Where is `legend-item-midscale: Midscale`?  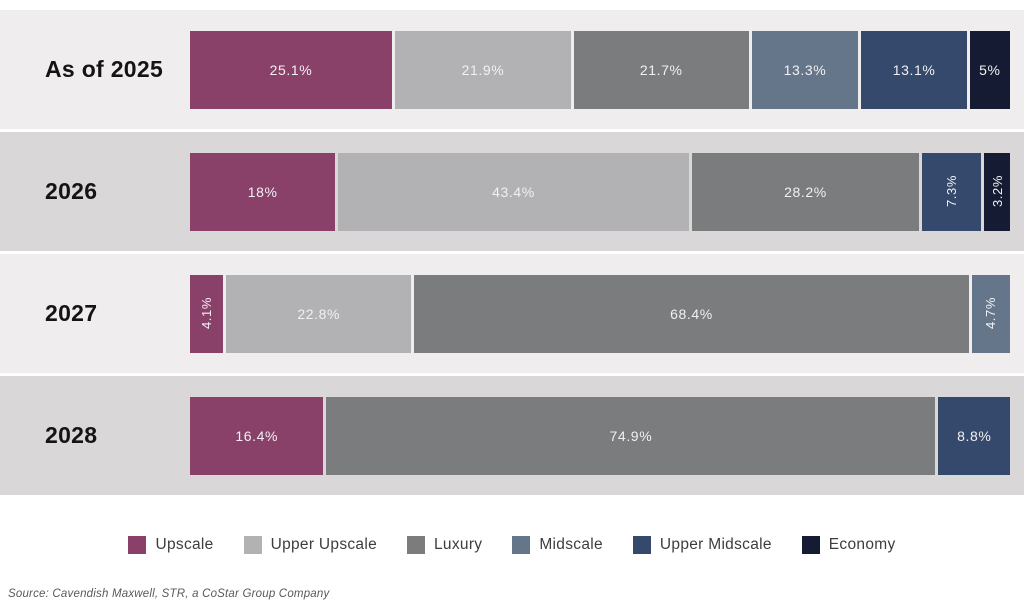 legend-item-midscale: Midscale is located at coordinates (557, 545).